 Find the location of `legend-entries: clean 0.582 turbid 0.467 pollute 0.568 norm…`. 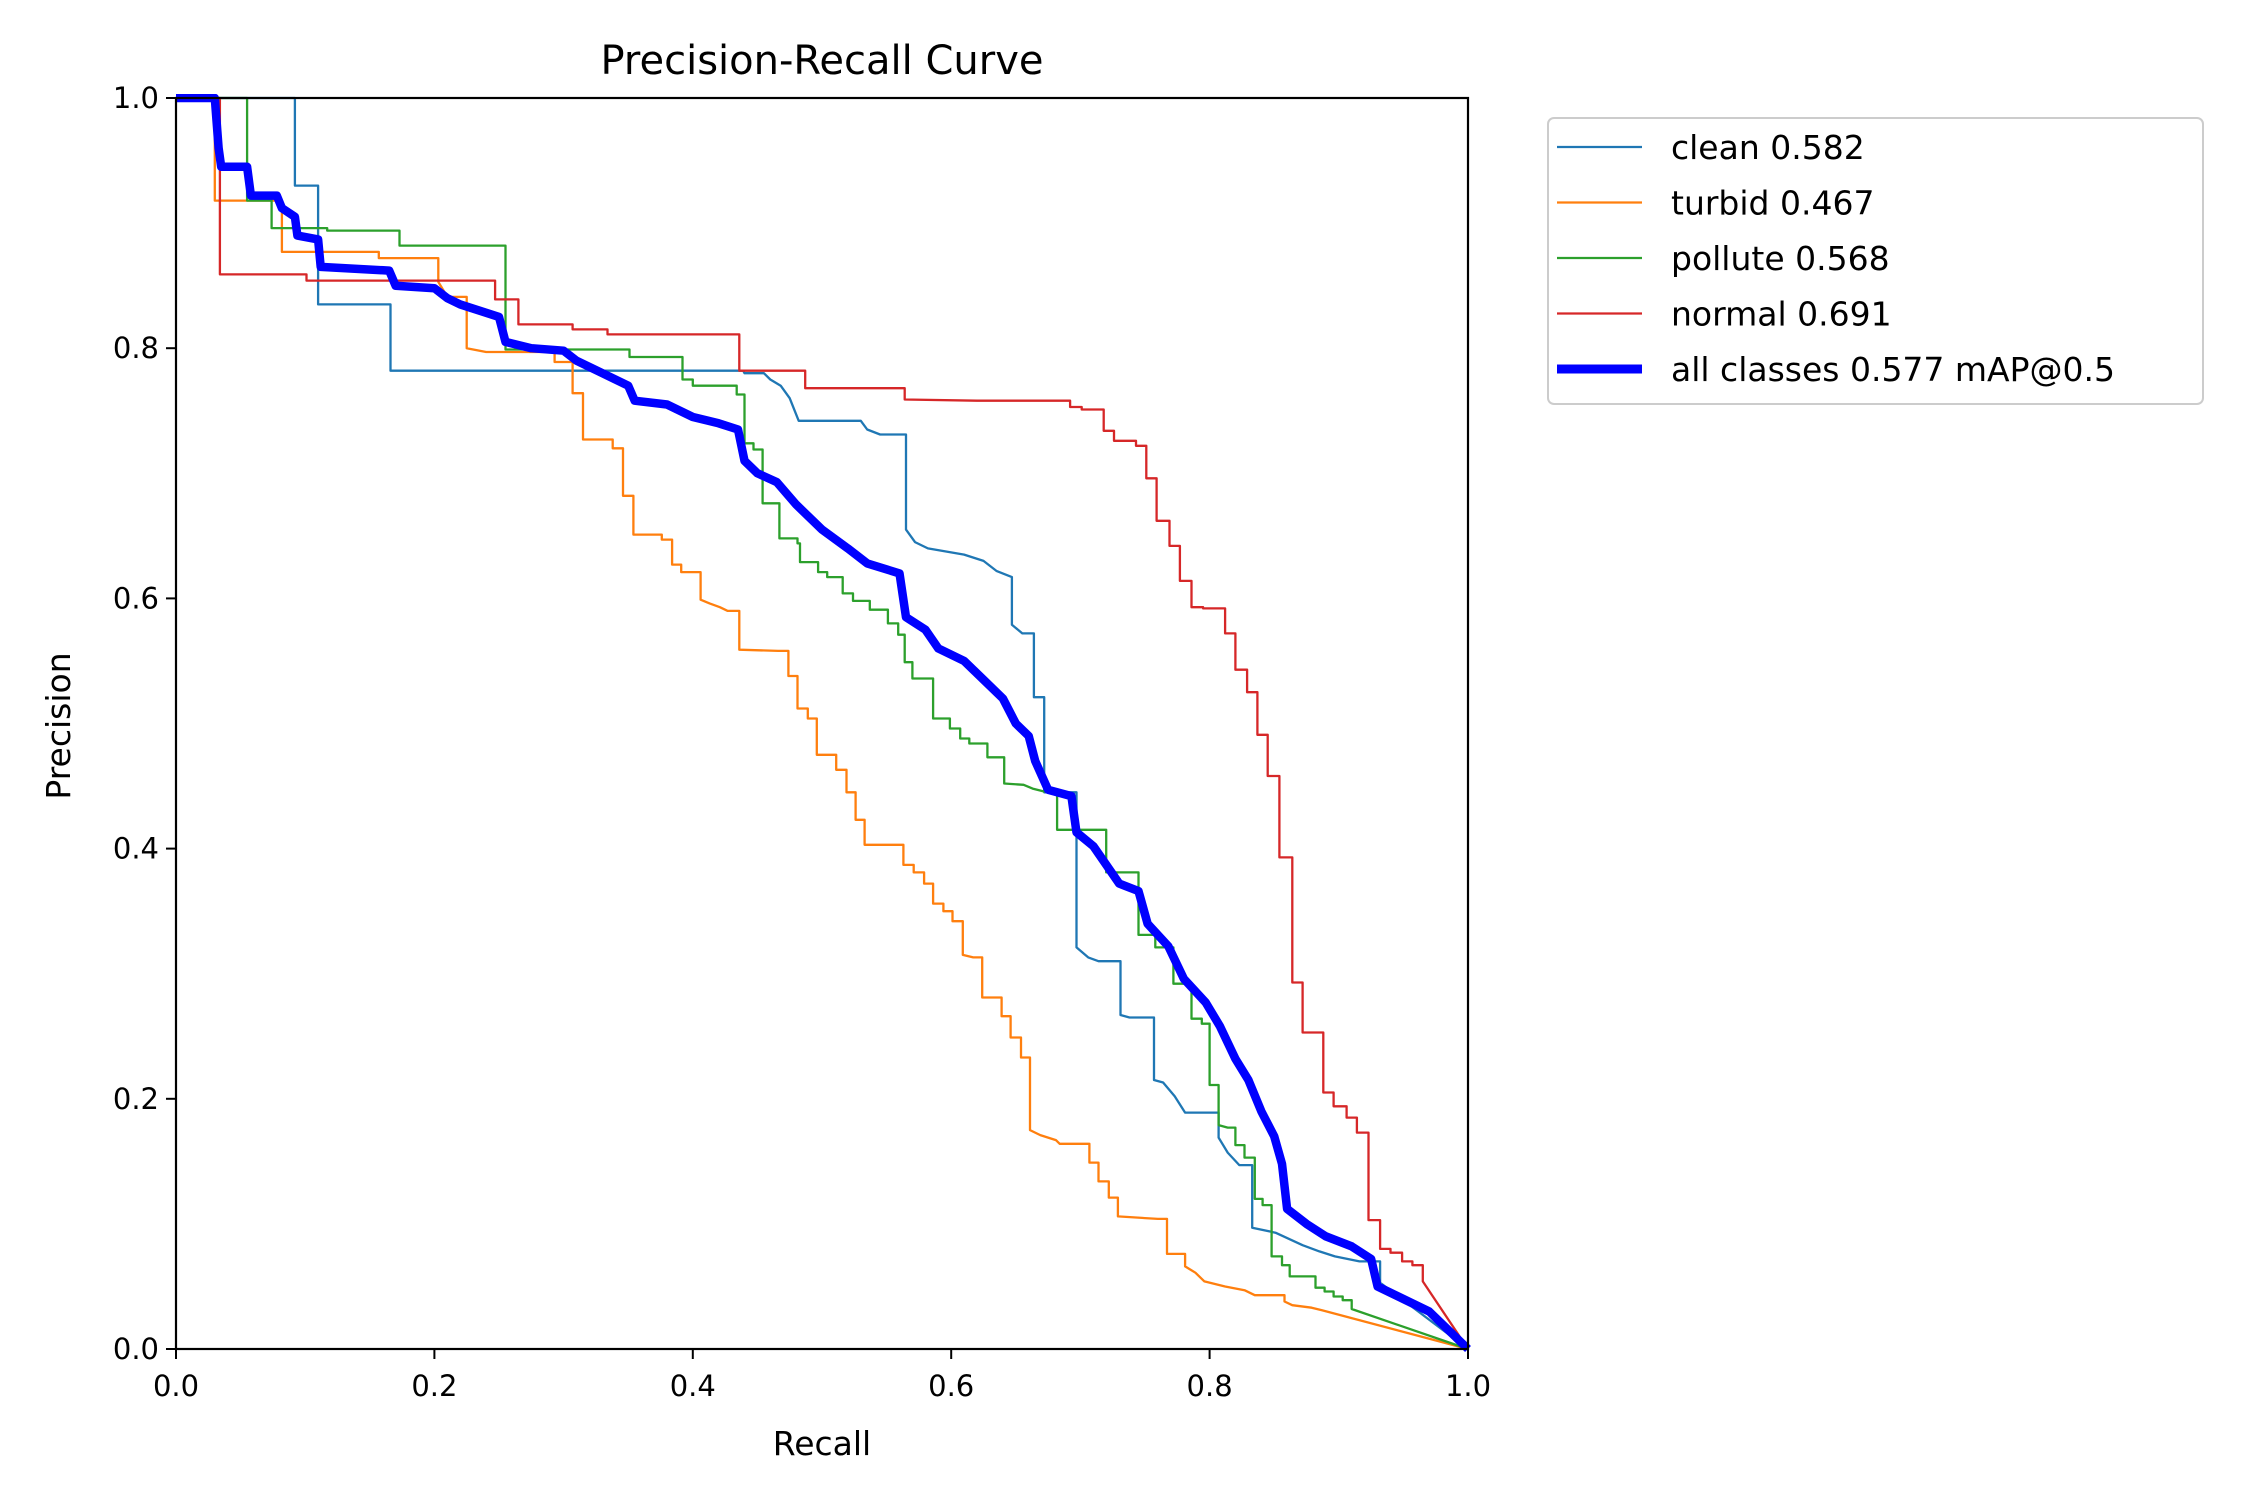

legend-entries: clean 0.582 turbid 0.467 pollute 0.568 norm… is located at coordinates (1836, 258).